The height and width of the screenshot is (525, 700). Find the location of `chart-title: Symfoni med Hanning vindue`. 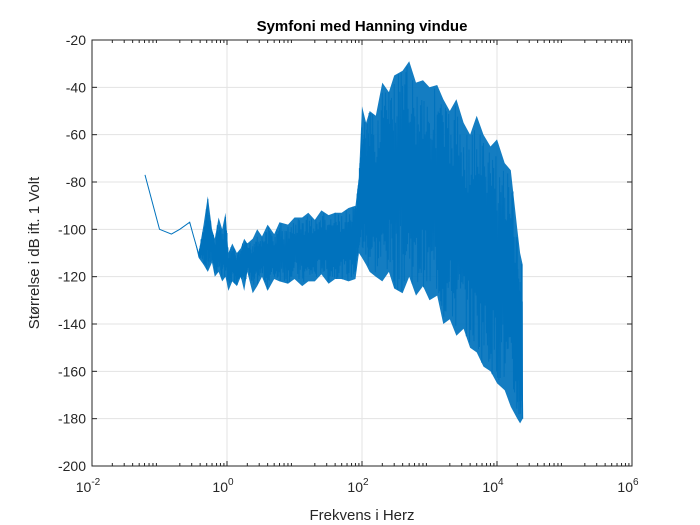

chart-title: Symfoni med Hanning vindue is located at coordinates (362, 26).